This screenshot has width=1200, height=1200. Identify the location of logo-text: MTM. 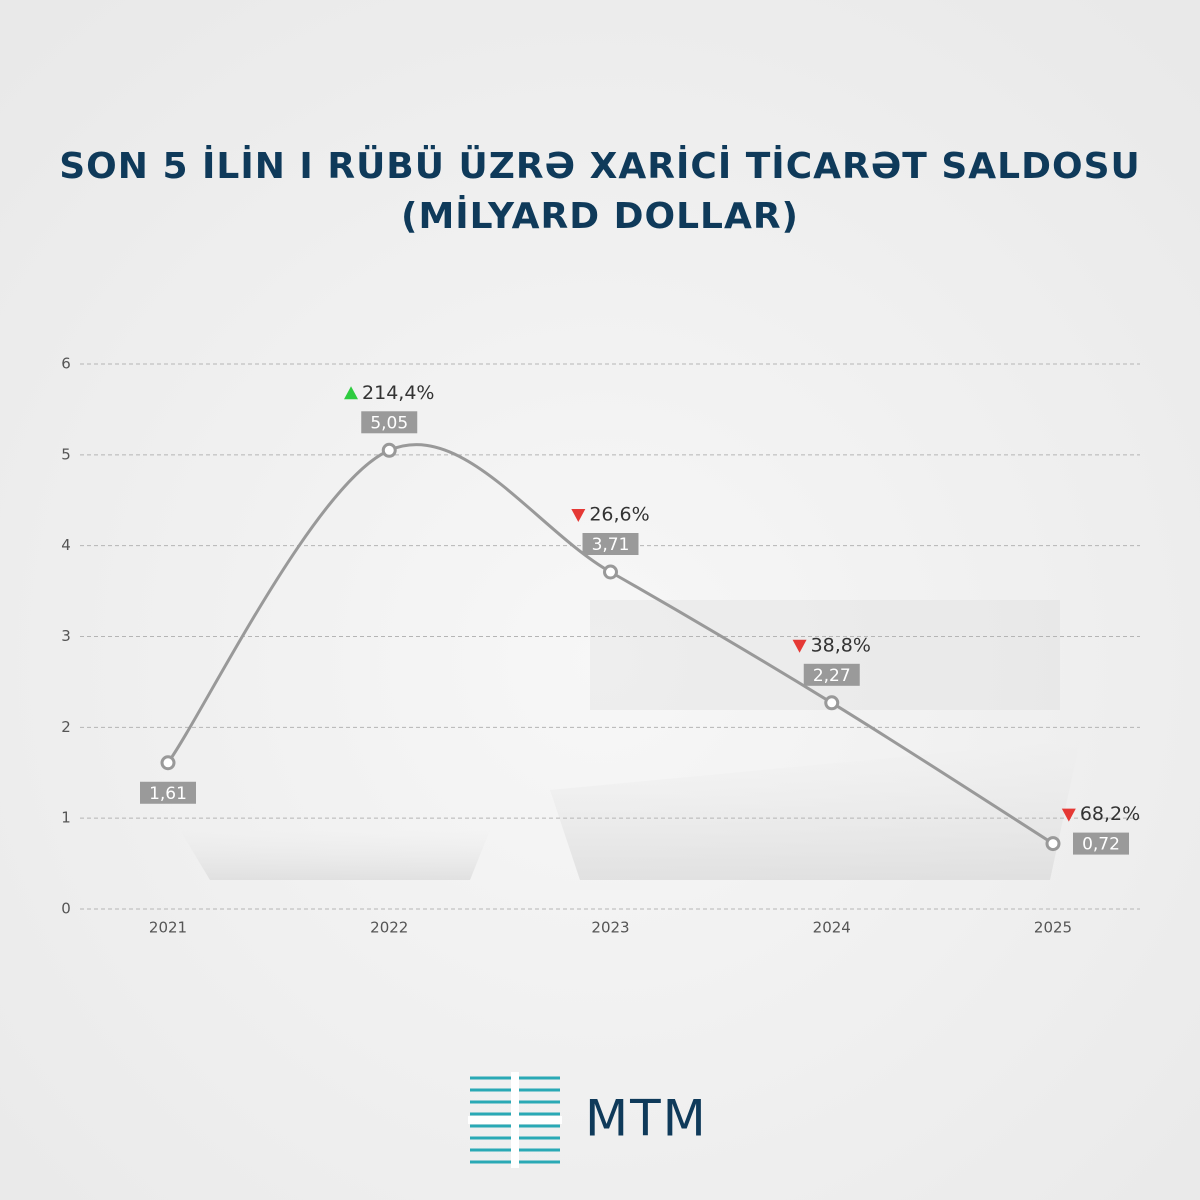
(646, 1119).